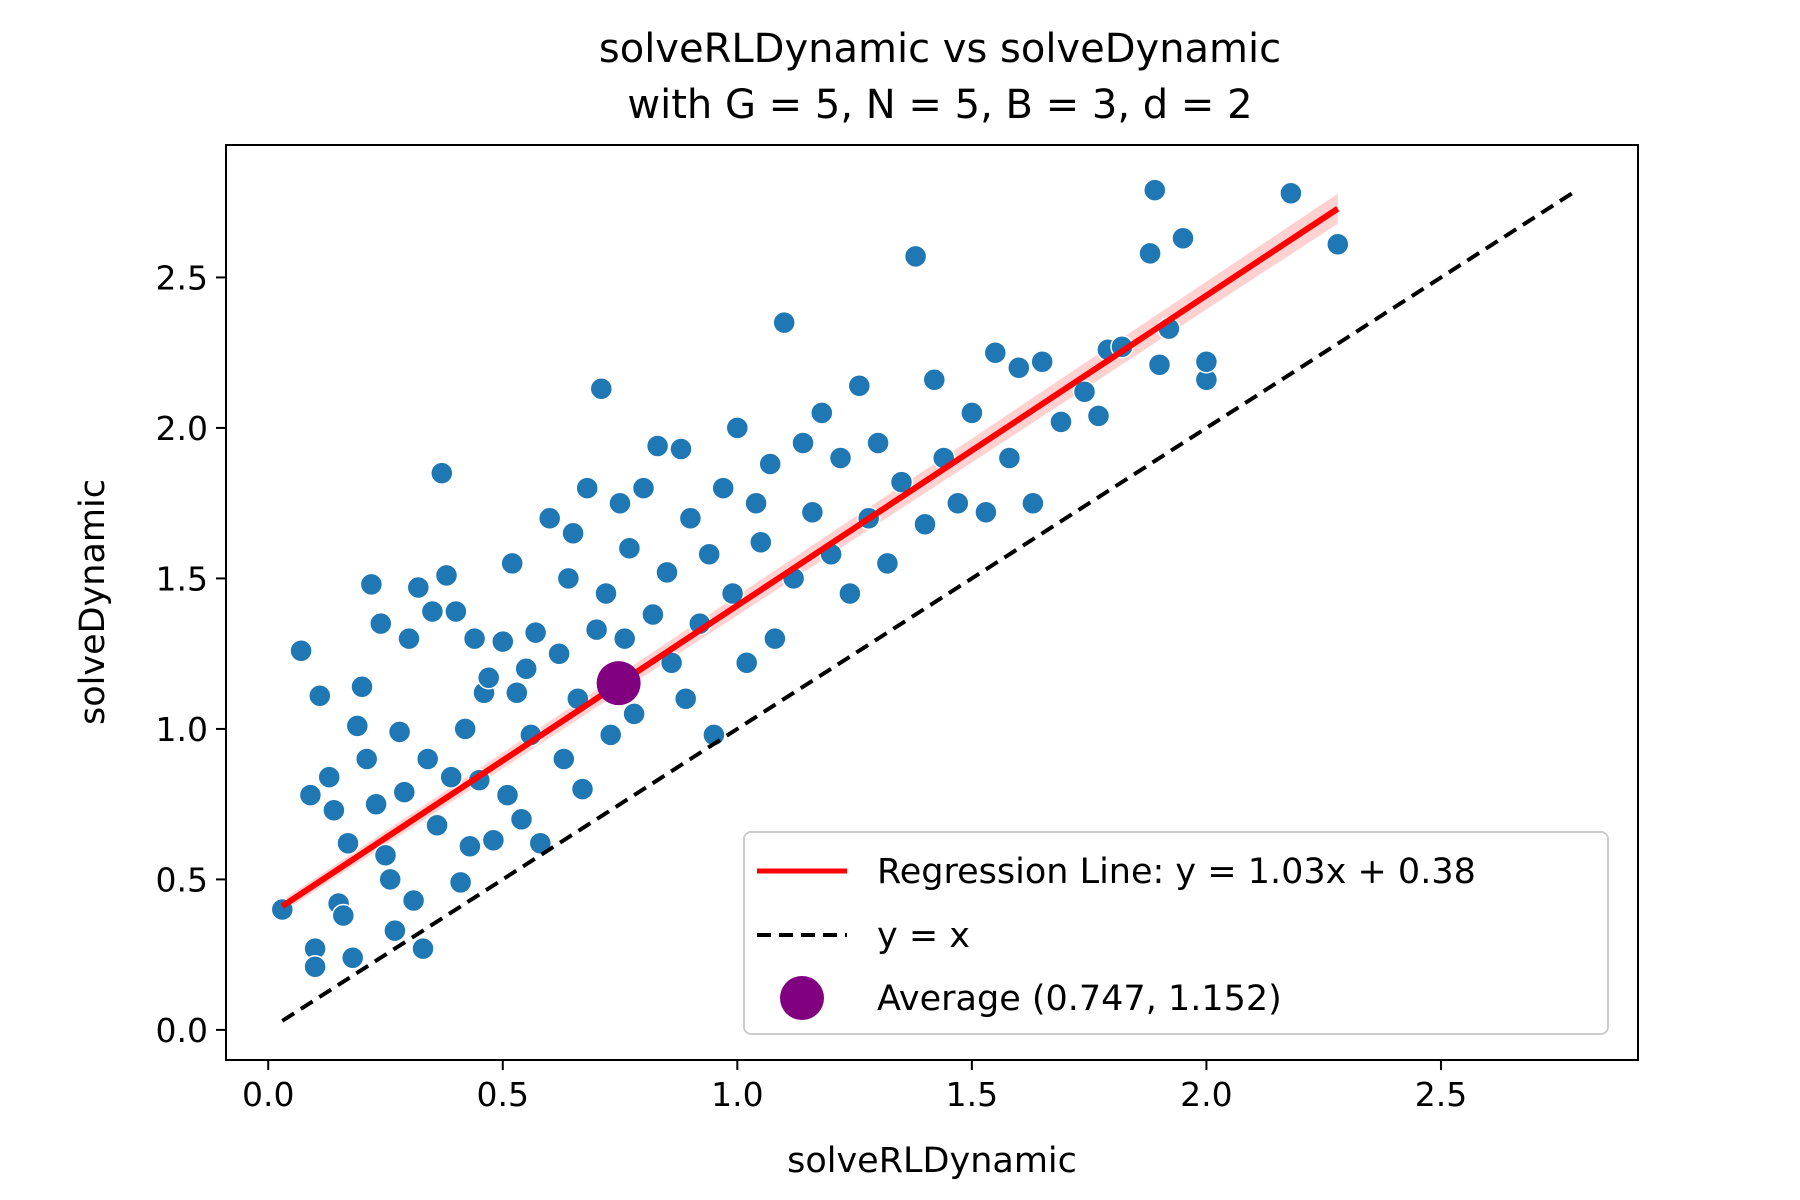 The width and height of the screenshot is (1800, 1200). Describe the element at coordinates (182, 879) in the screenshot. I see `y-tick-label: 0.5` at that location.